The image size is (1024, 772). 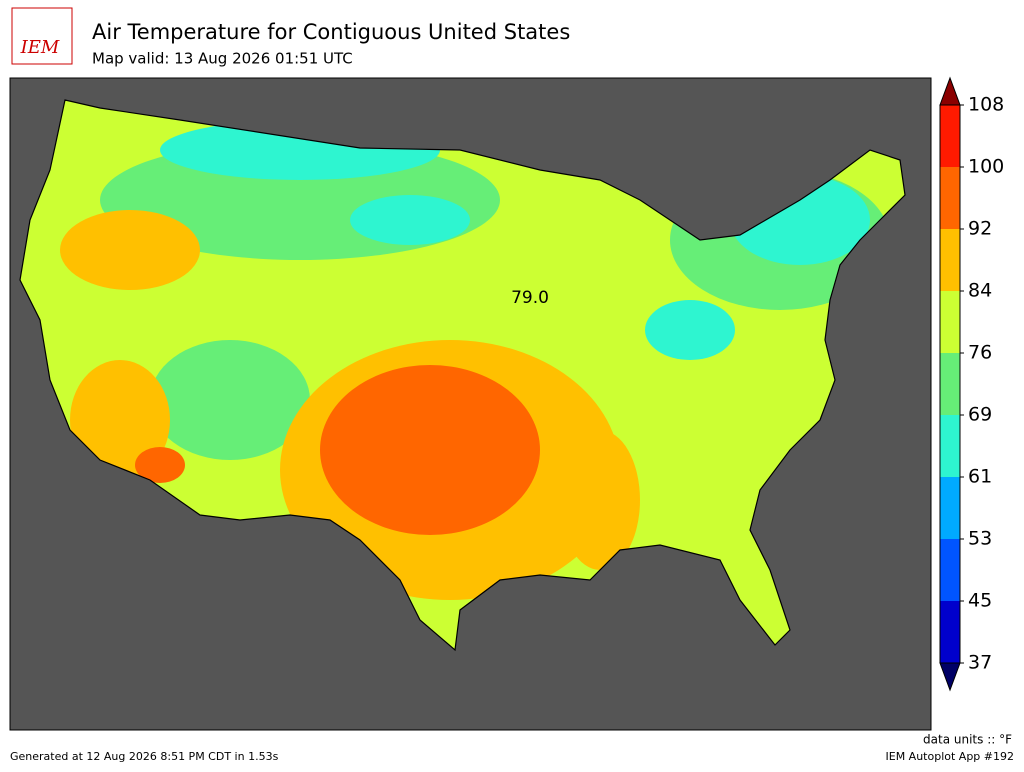 I want to click on tick-label: 45, so click(x=980, y=601).